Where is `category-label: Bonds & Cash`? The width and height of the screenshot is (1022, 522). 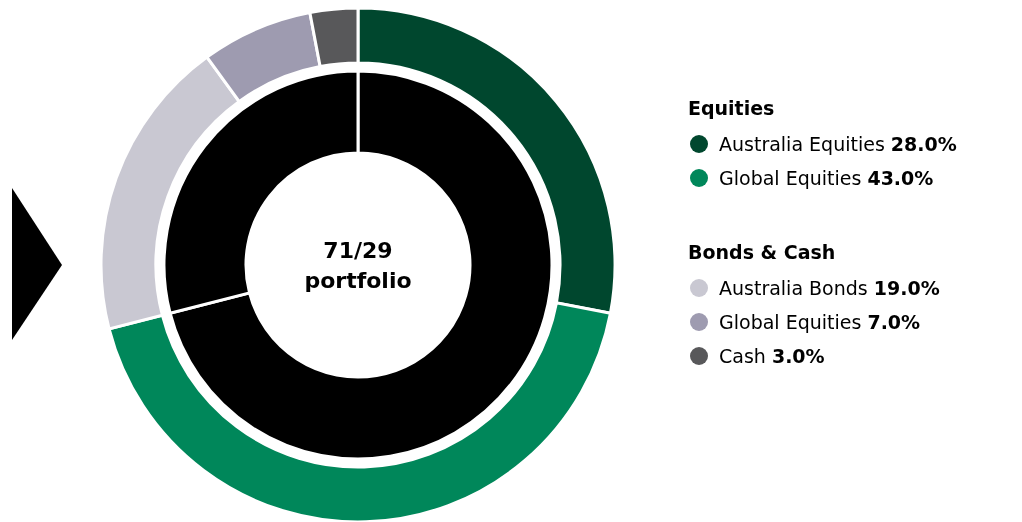
category-label: Bonds & Cash is located at coordinates (762, 252).